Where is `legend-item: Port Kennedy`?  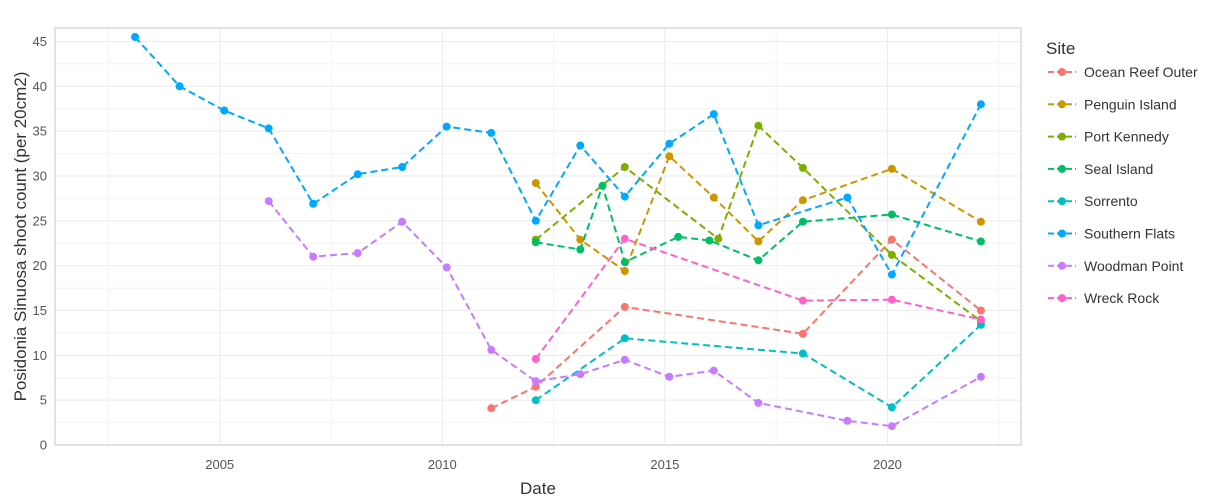
legend-item: Port Kennedy is located at coordinates (1108, 137).